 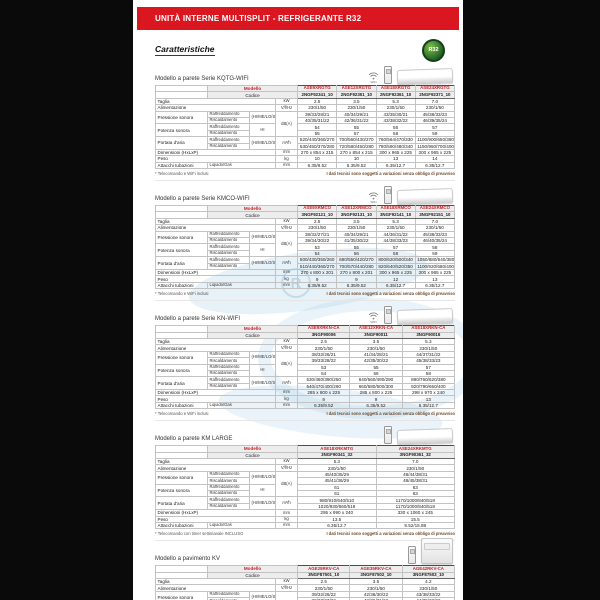 What do you see at coordinates (435, 260) in the screenshot?
I see `spec-value: 1050/880/640/380` at bounding box center [435, 260].